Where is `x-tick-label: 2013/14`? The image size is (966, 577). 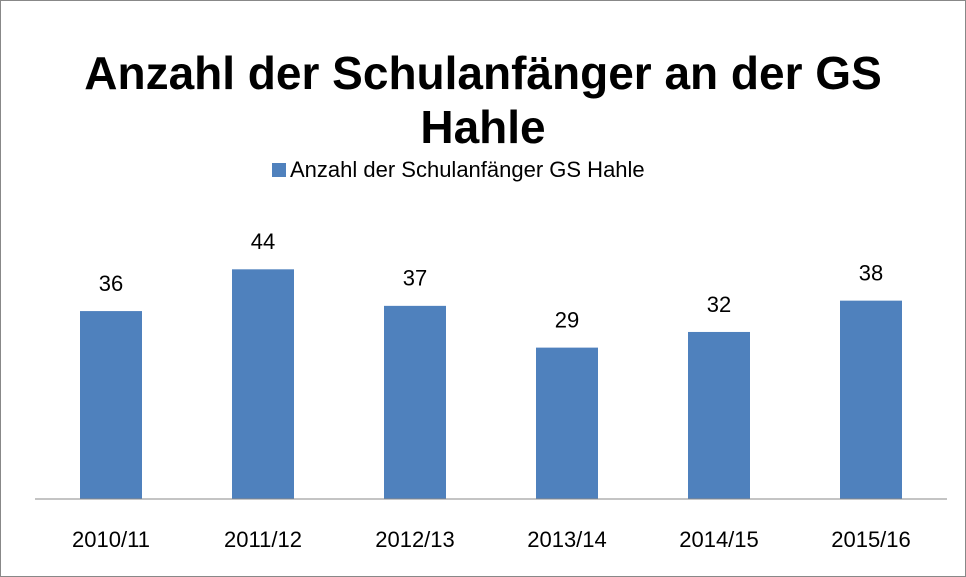
x-tick-label: 2013/14 is located at coordinates (567, 539).